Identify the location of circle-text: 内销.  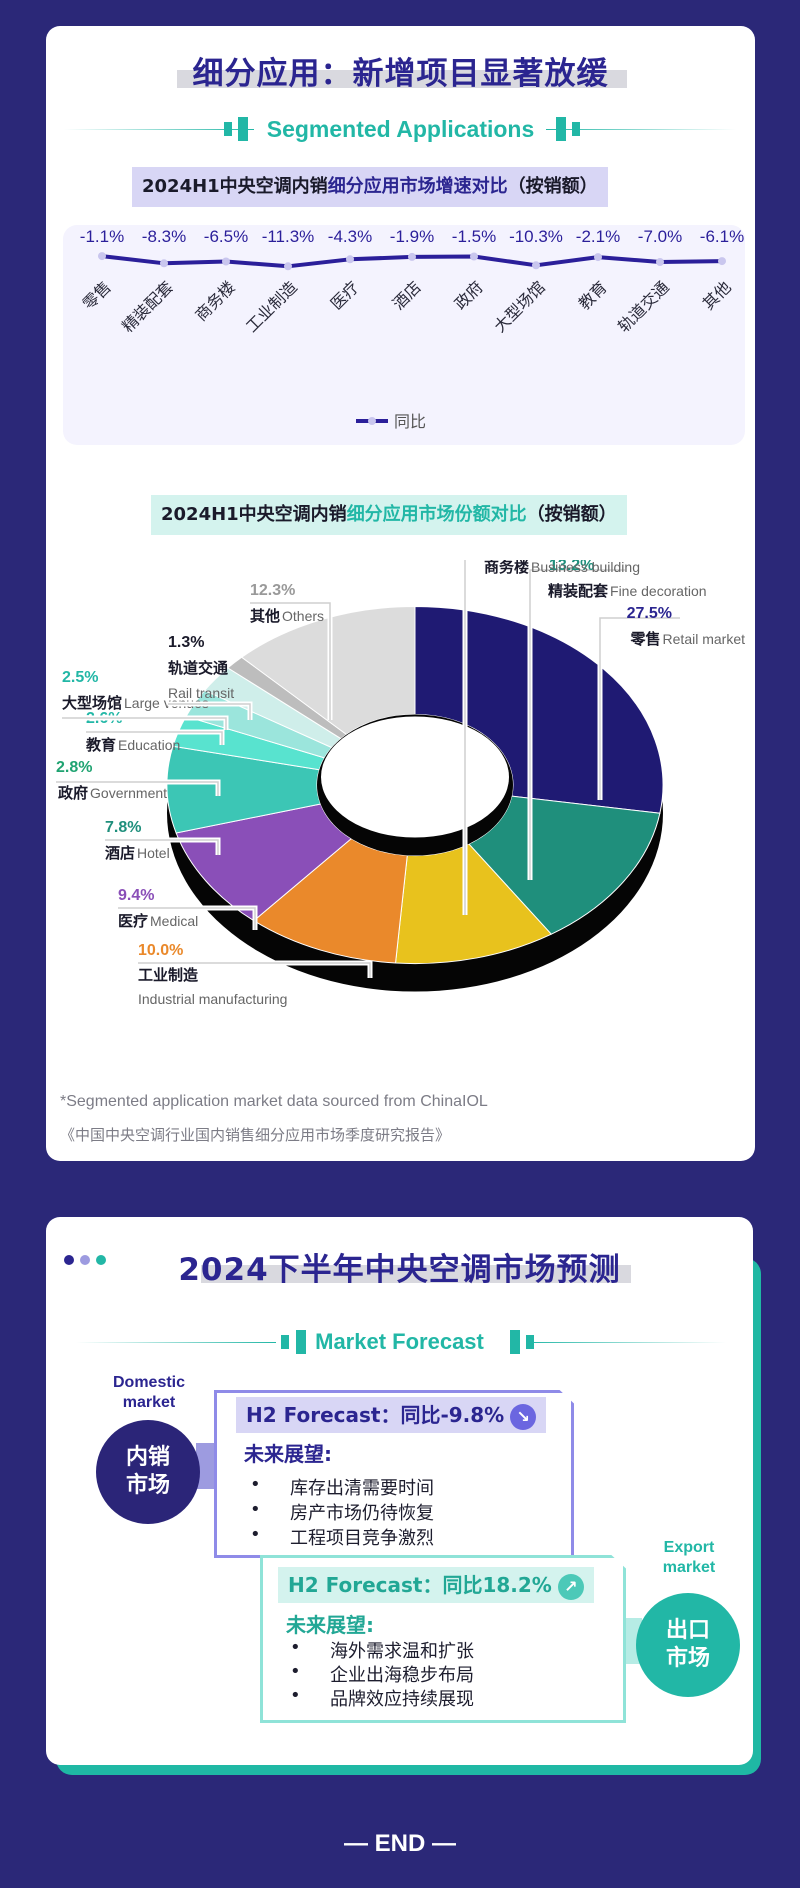
(147, 1457).